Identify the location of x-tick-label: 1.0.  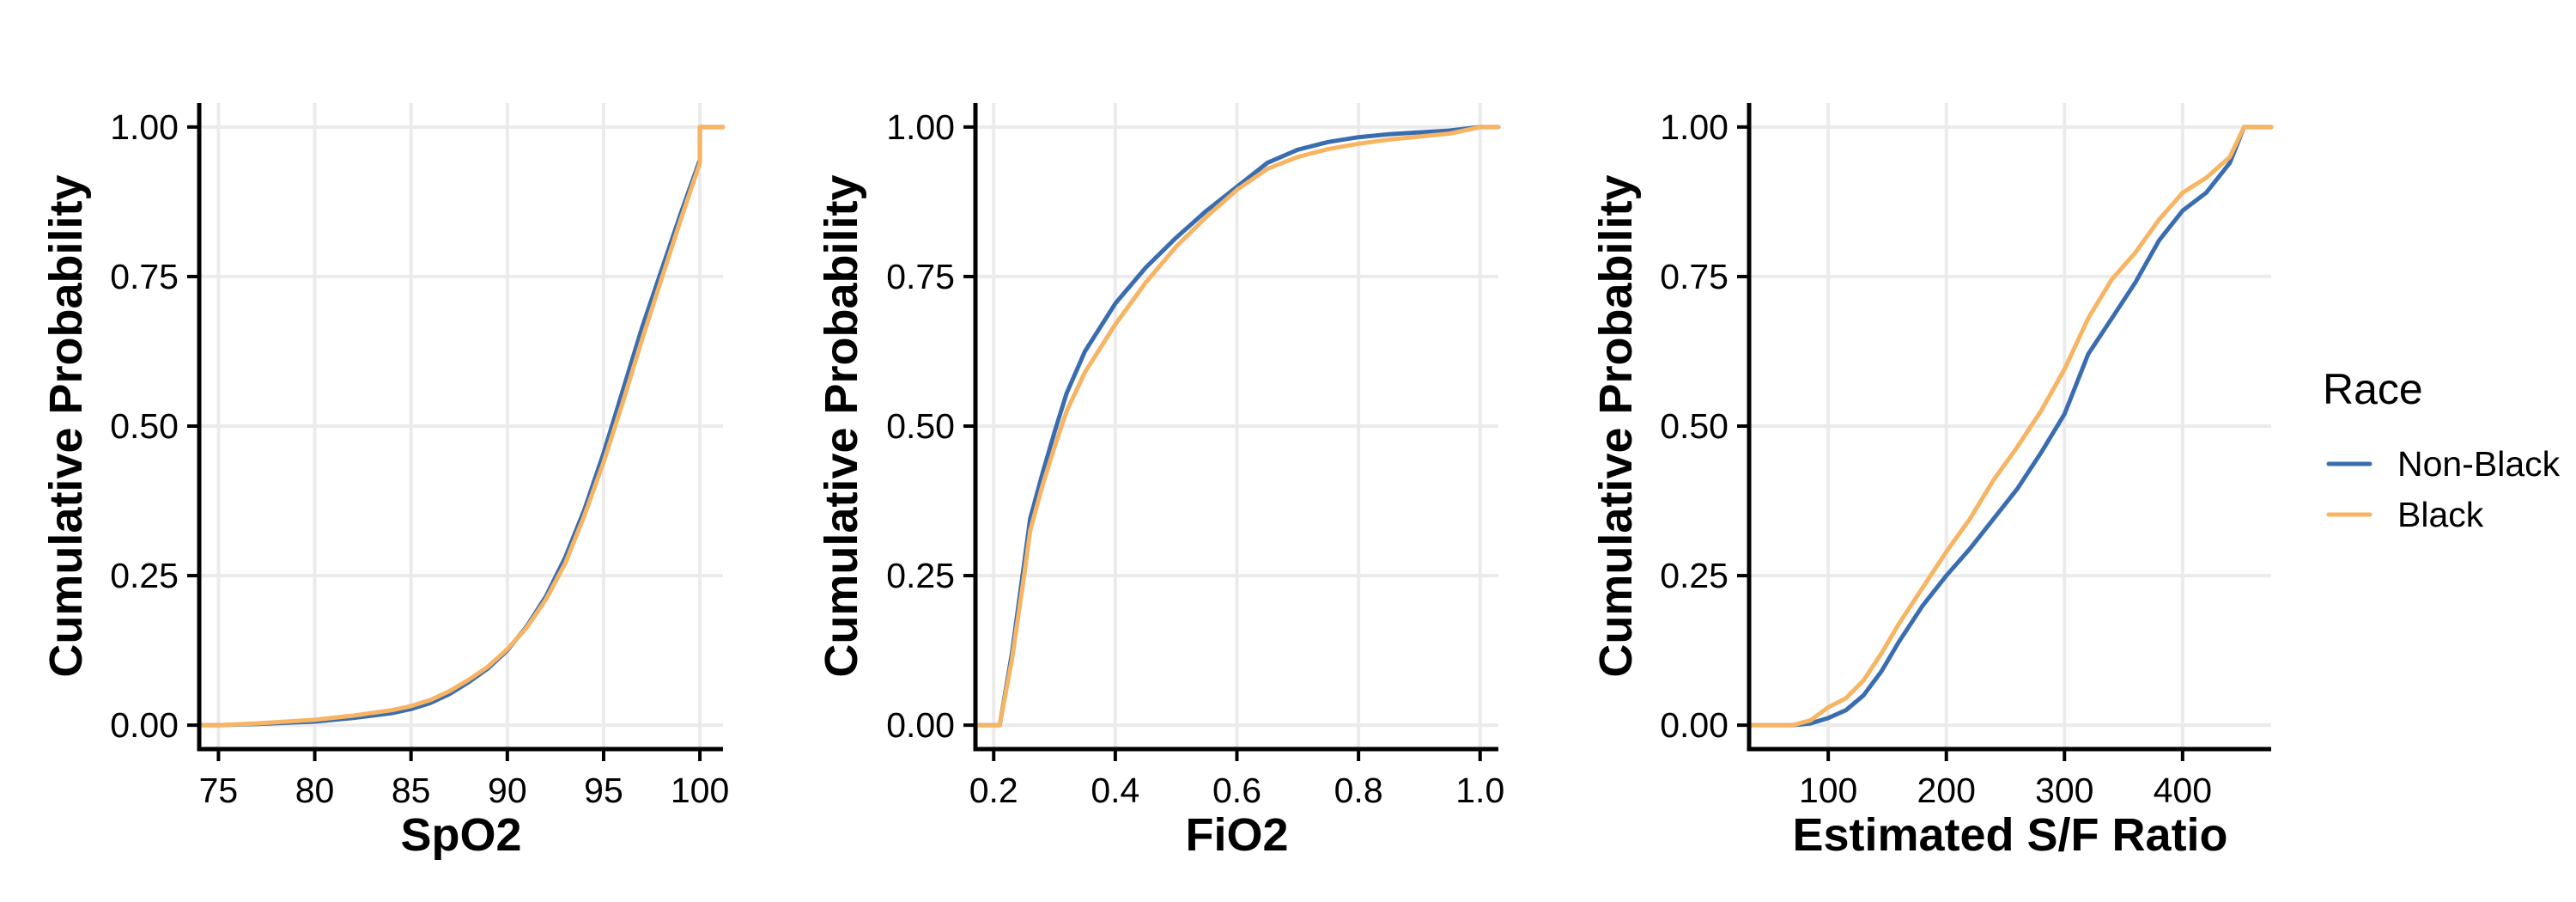
(1480, 790).